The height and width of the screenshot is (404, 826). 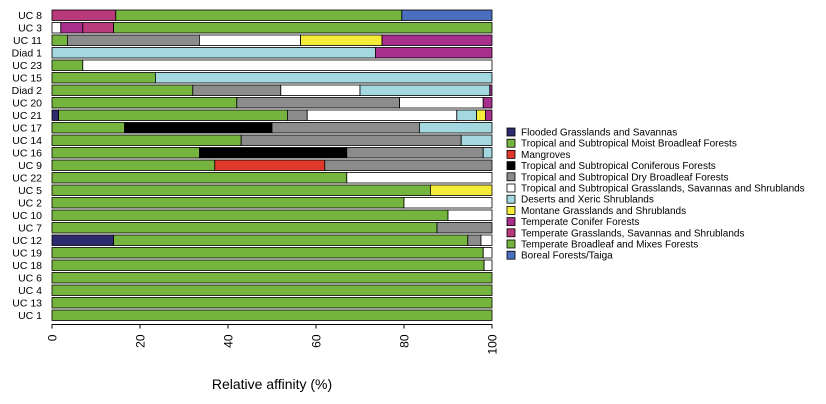 What do you see at coordinates (30, 166) in the screenshot?
I see `category-label-uc-9: UC 9` at bounding box center [30, 166].